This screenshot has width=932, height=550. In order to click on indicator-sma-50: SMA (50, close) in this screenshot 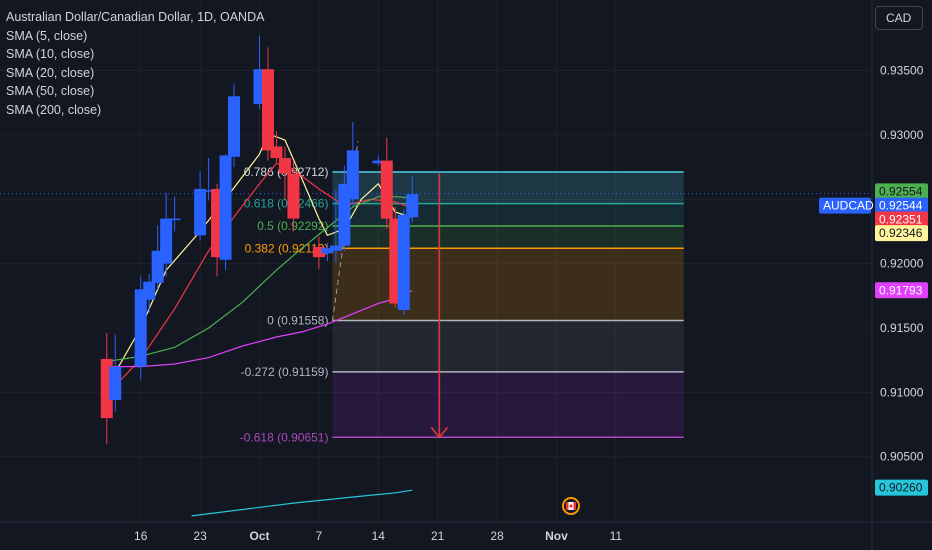, I will do `click(50, 91)`.